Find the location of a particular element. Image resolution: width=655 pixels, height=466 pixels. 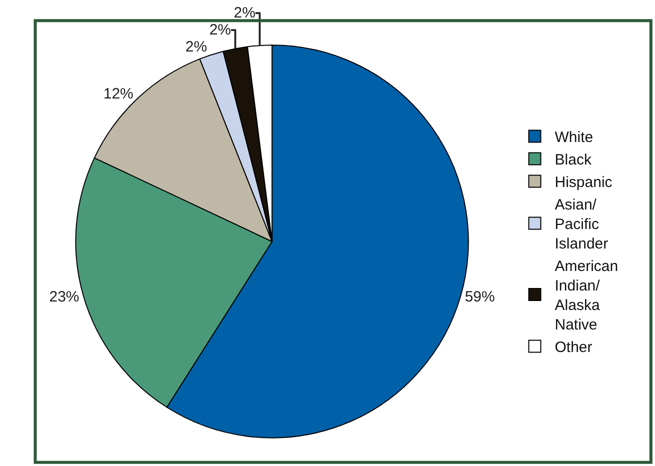

data-label: 59% is located at coordinates (479, 297).